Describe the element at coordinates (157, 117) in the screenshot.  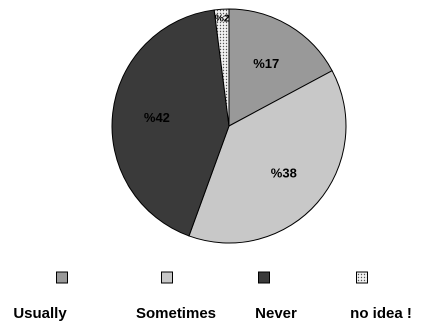
I see `slice-label-never: %42` at that location.